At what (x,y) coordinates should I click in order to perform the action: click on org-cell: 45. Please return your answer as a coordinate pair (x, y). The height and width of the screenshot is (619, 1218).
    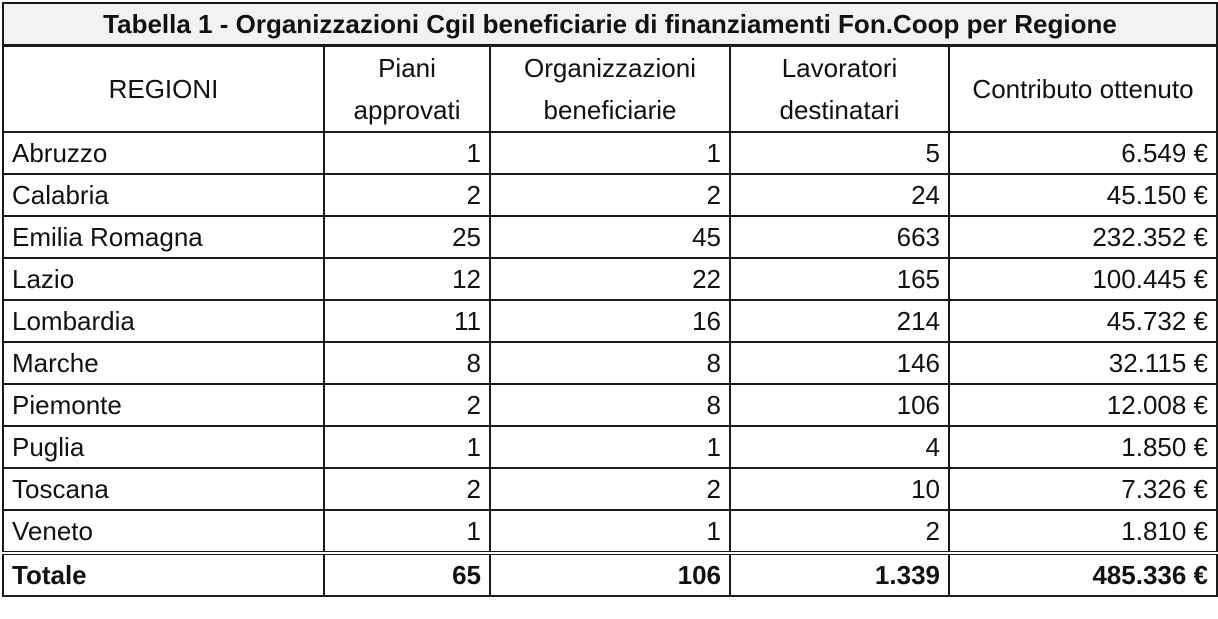
    Looking at the image, I should click on (610, 237).